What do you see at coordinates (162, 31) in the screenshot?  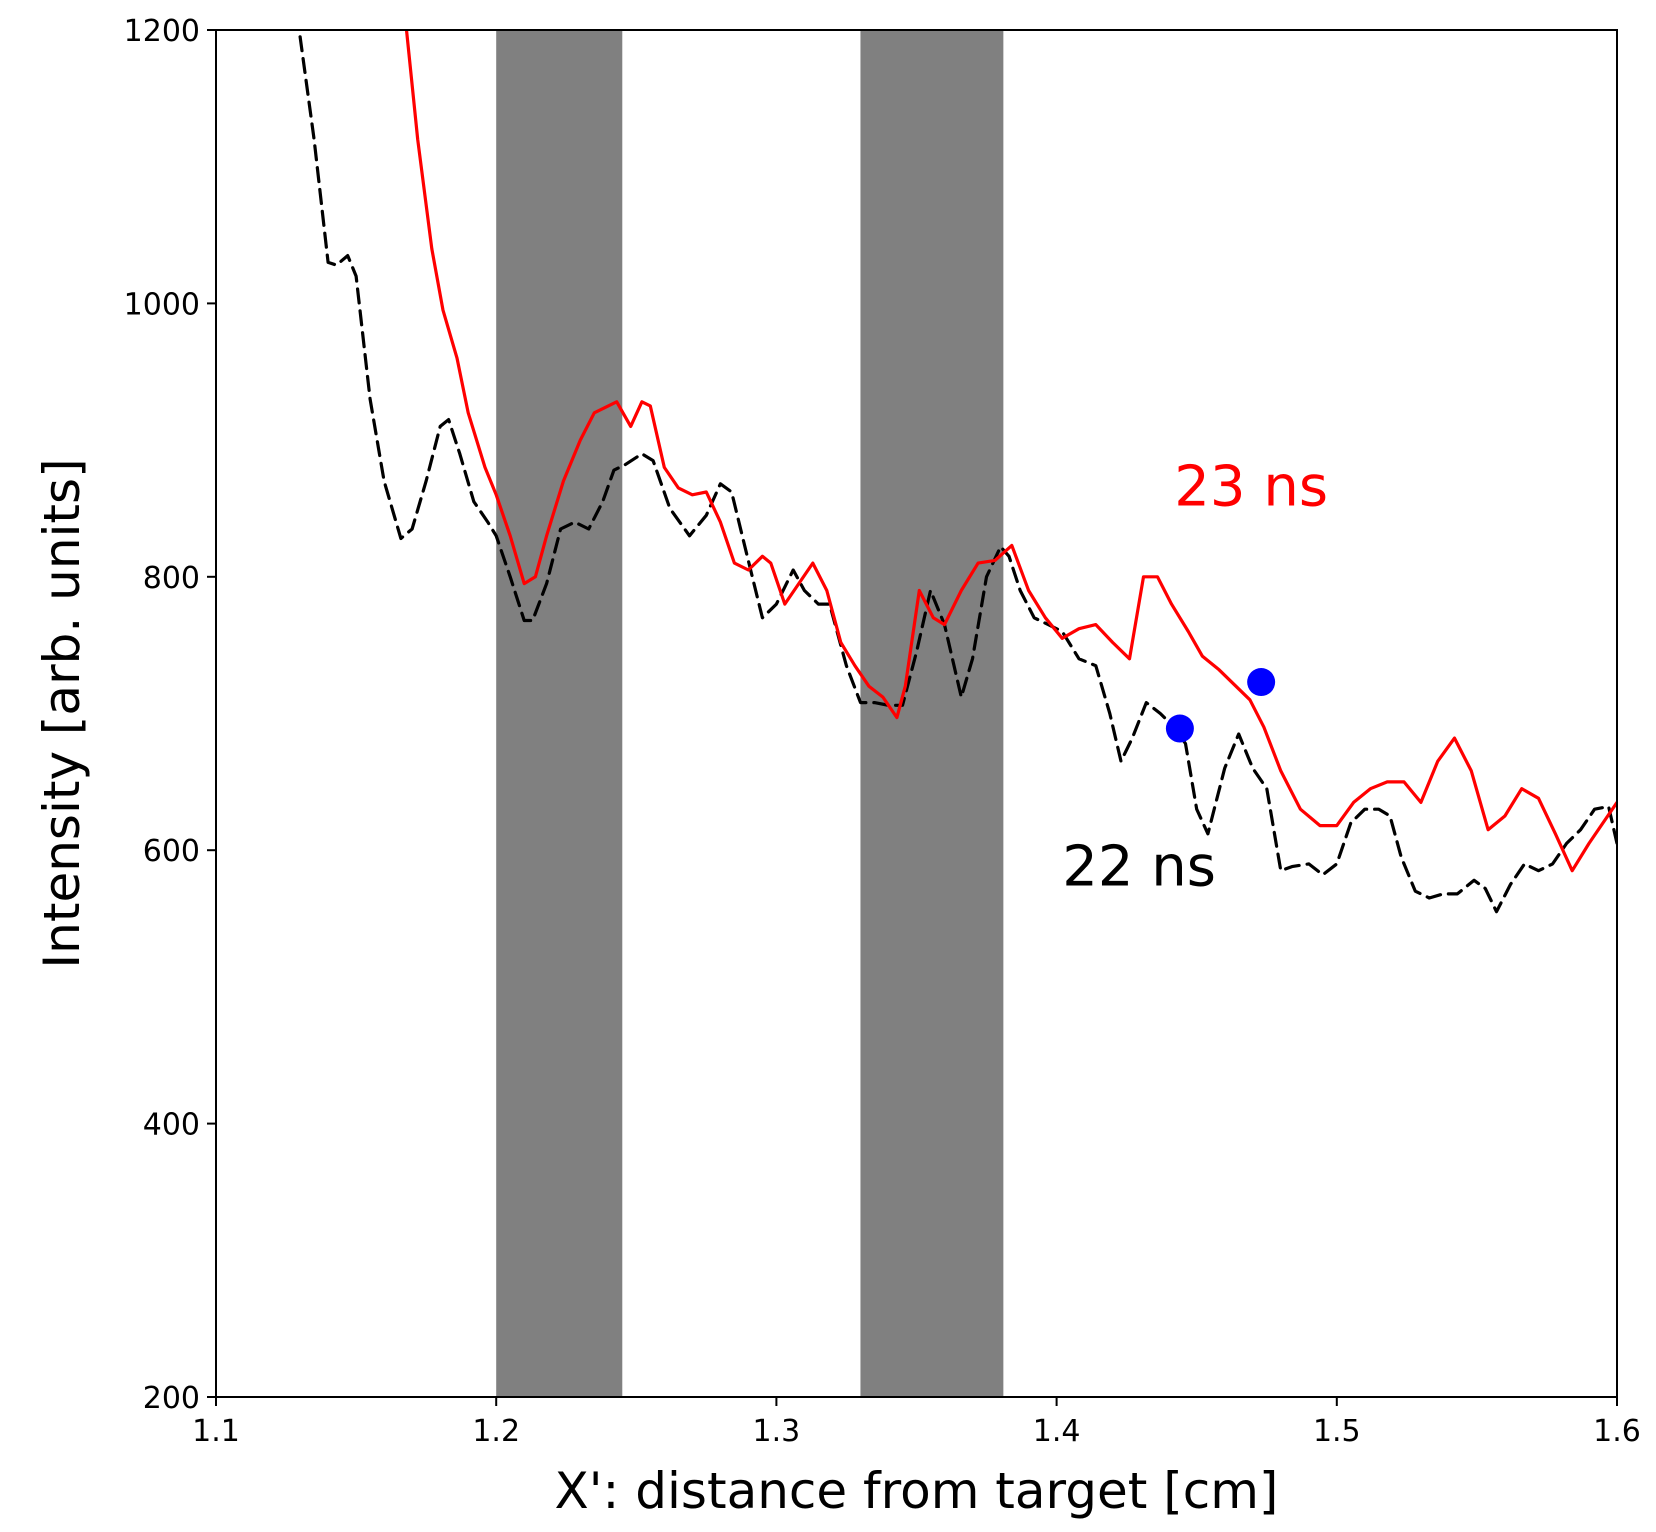 I see `y-tick-label: 1200` at bounding box center [162, 31].